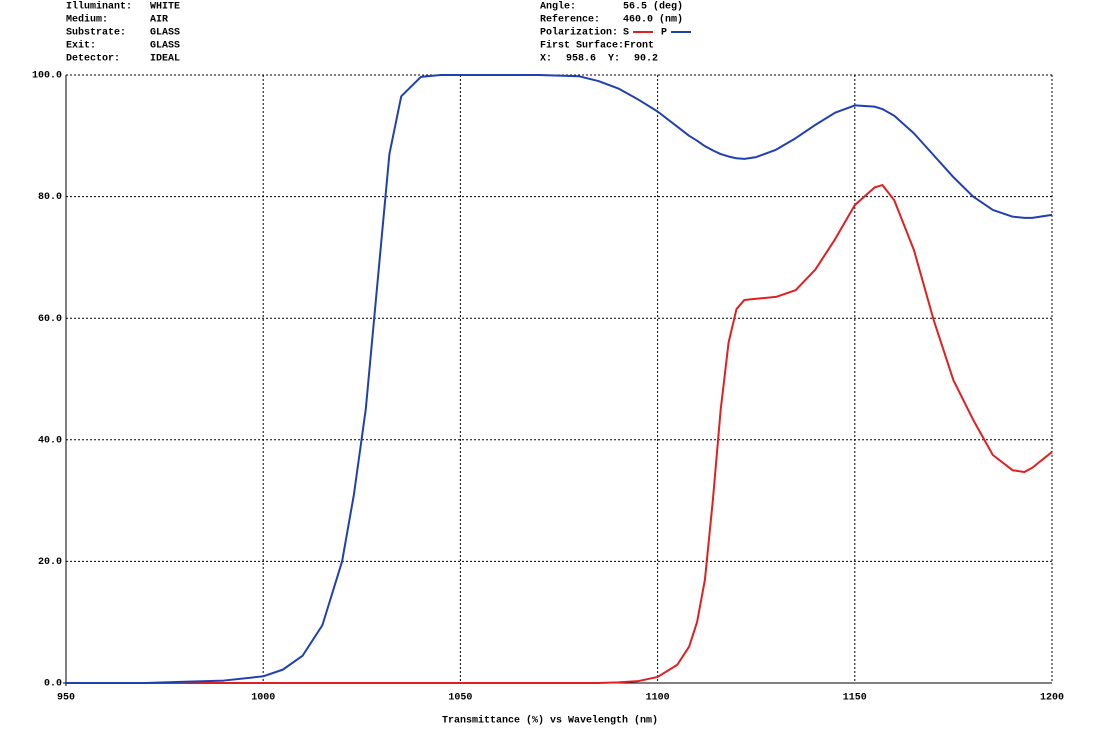 The height and width of the screenshot is (732, 1103). What do you see at coordinates (96, 33) in the screenshot?
I see `info-label: Substrate:` at bounding box center [96, 33].